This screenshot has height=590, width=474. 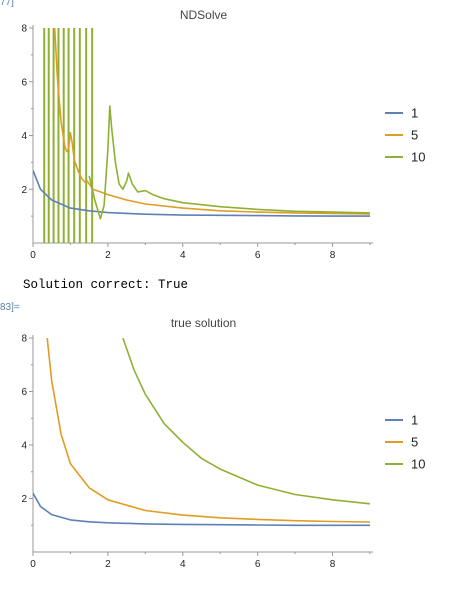 I want to click on output-cell-label-1: 77], so click(x=7, y=4).